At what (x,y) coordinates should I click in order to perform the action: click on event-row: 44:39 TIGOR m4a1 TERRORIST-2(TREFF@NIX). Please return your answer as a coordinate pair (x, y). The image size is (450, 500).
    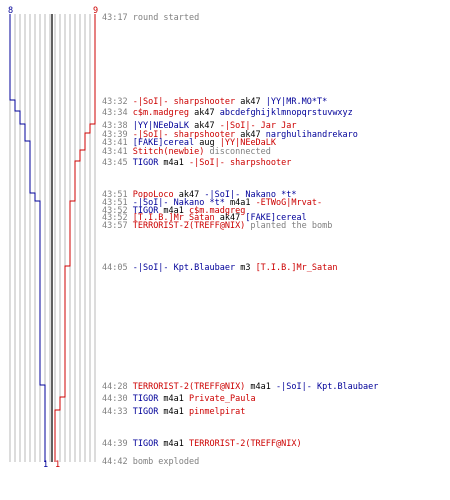
    Looking at the image, I should click on (202, 444).